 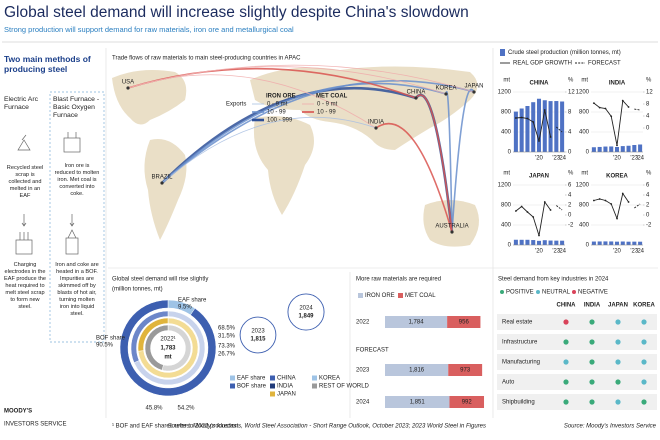 I want to click on value-label: 956, so click(x=464, y=323).